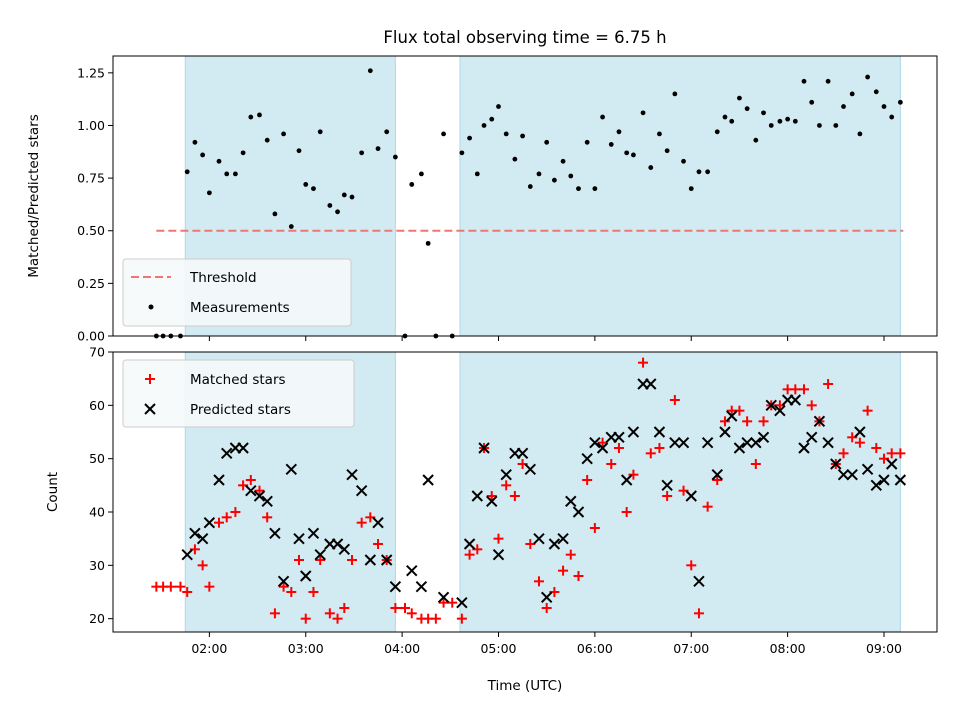 The width and height of the screenshot is (960, 720). What do you see at coordinates (238, 380) in the screenshot?
I see `matched-legend-label: Matched stars` at bounding box center [238, 380].